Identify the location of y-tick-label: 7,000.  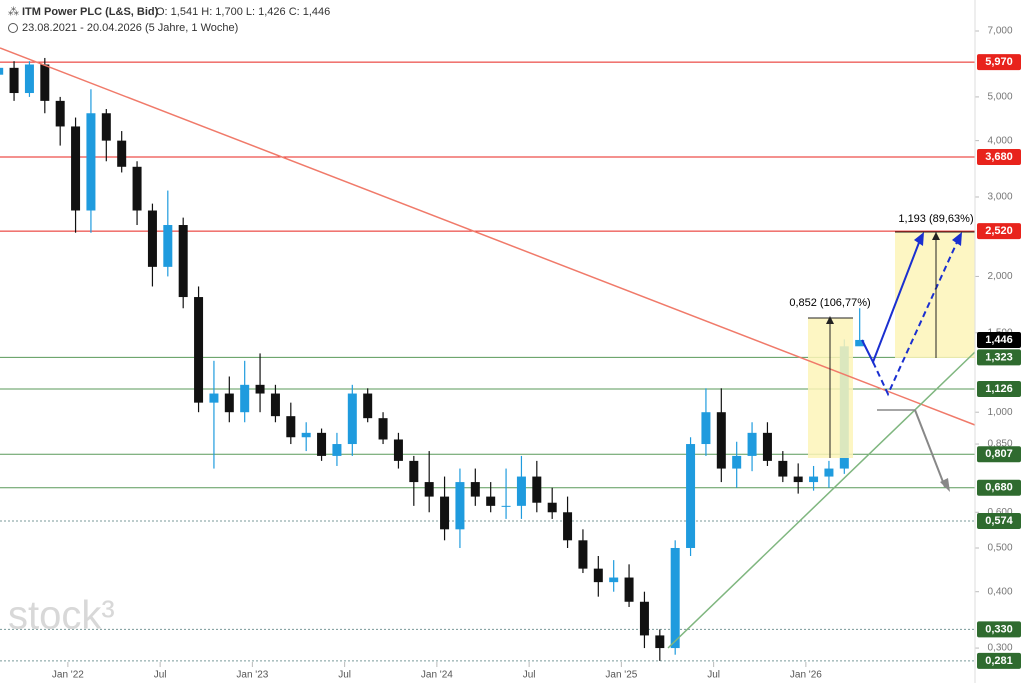
(999, 31).